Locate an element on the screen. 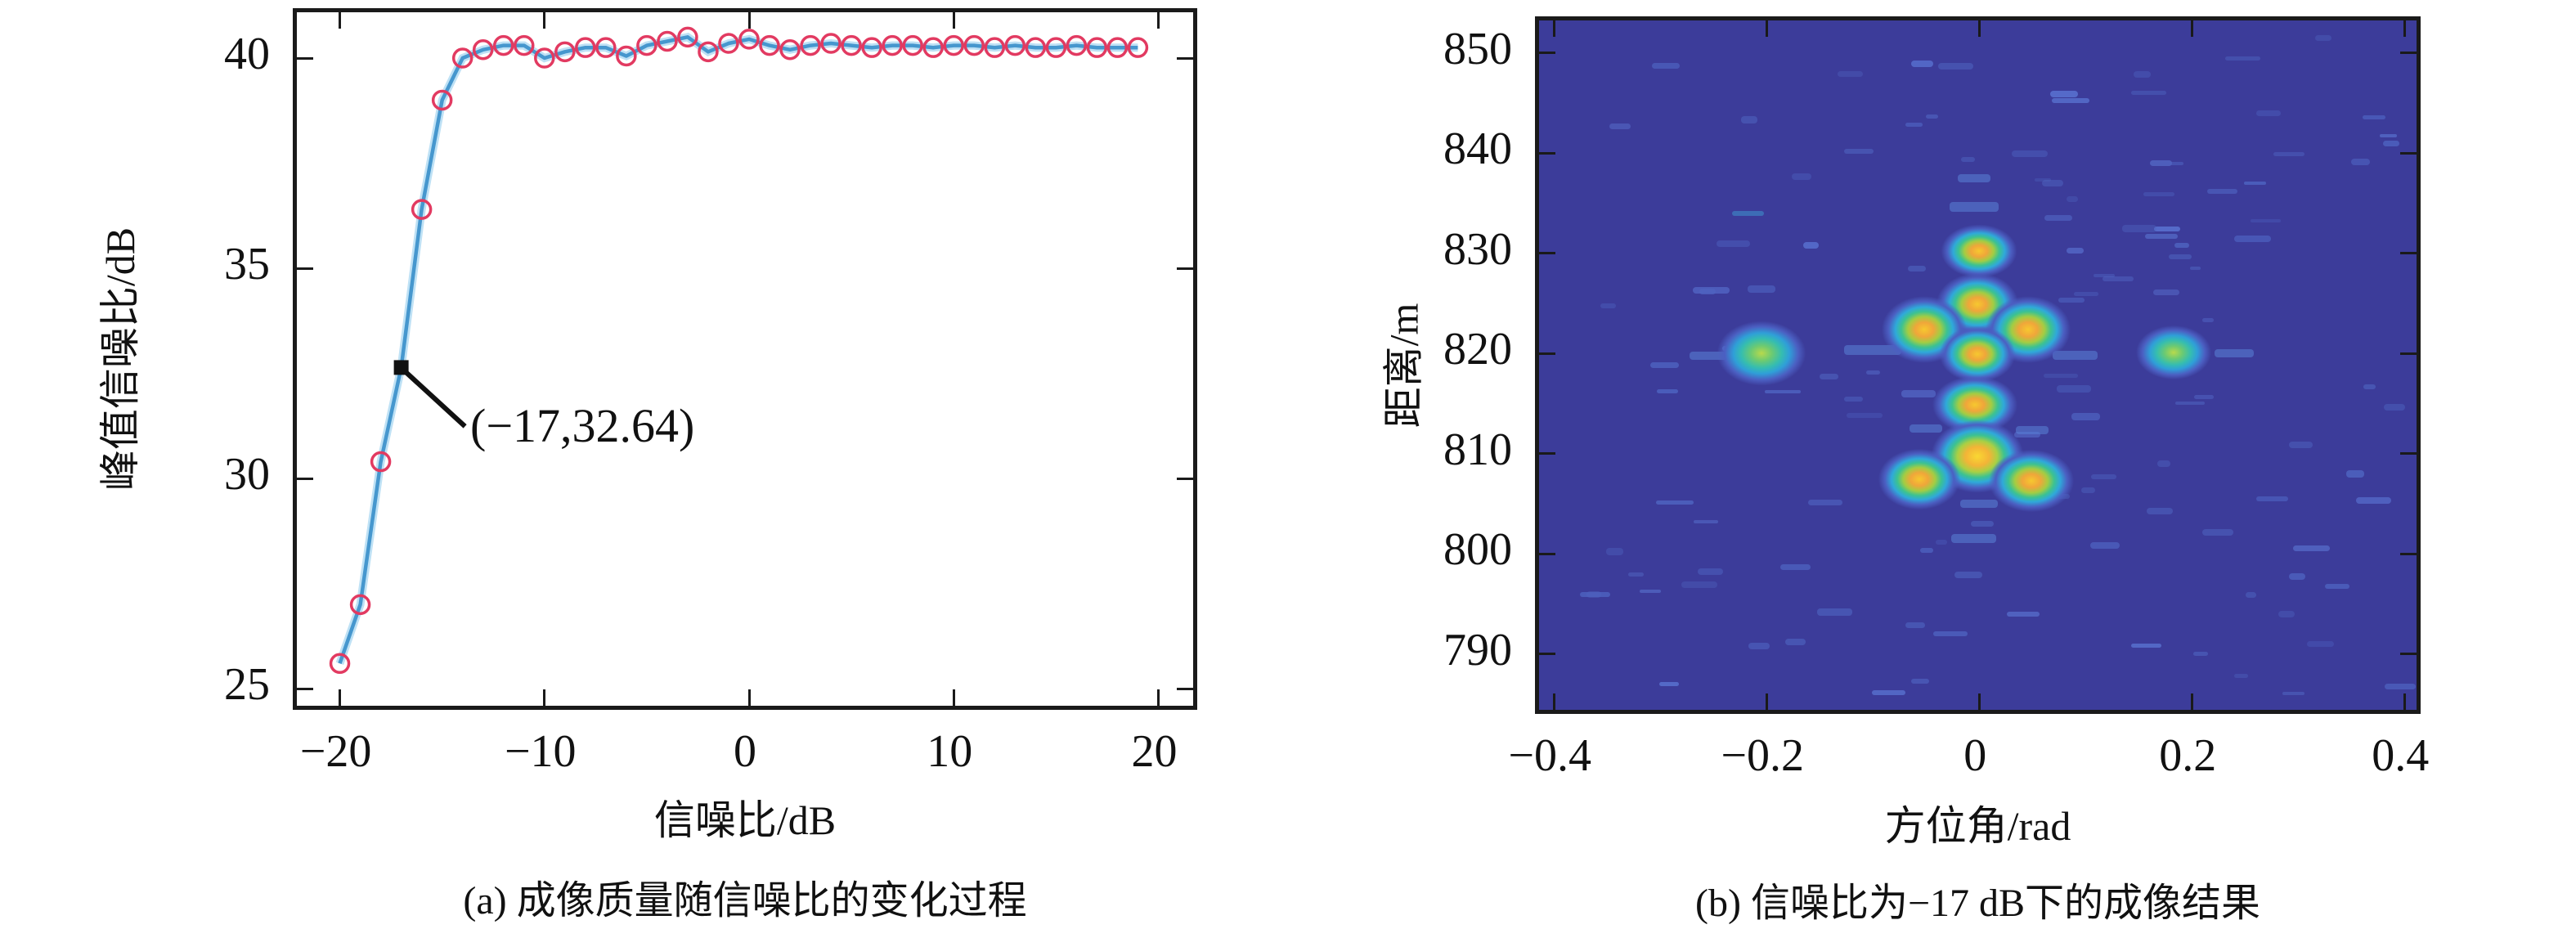 The image size is (2576, 929). x-tick-label: 0.2 is located at coordinates (2188, 755).